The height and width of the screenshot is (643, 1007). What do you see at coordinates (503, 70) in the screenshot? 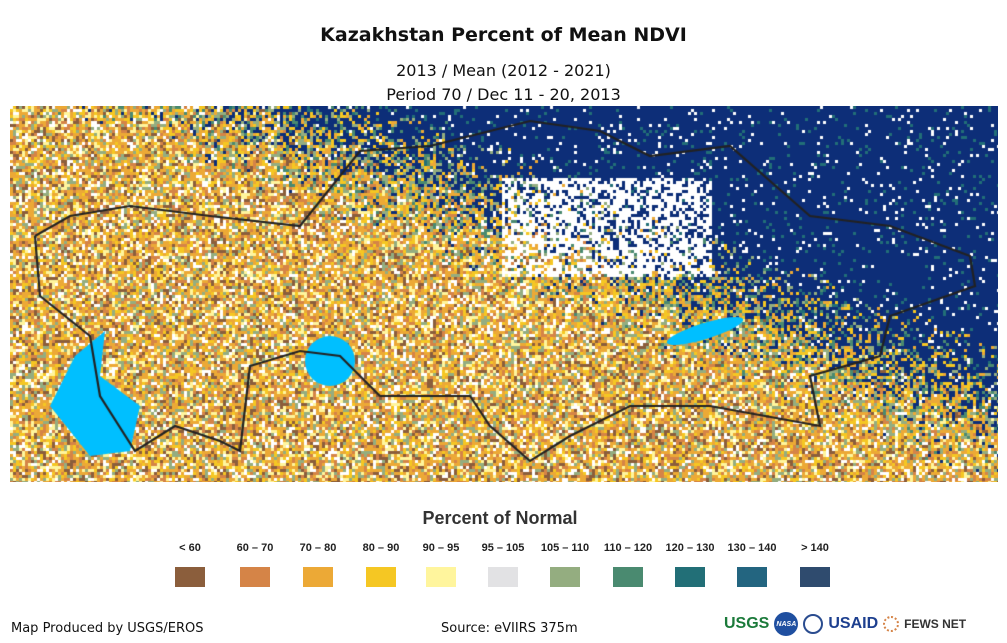
I see `map-subtitle-years: 2013 / Mean (2012 - 2021)` at bounding box center [503, 70].